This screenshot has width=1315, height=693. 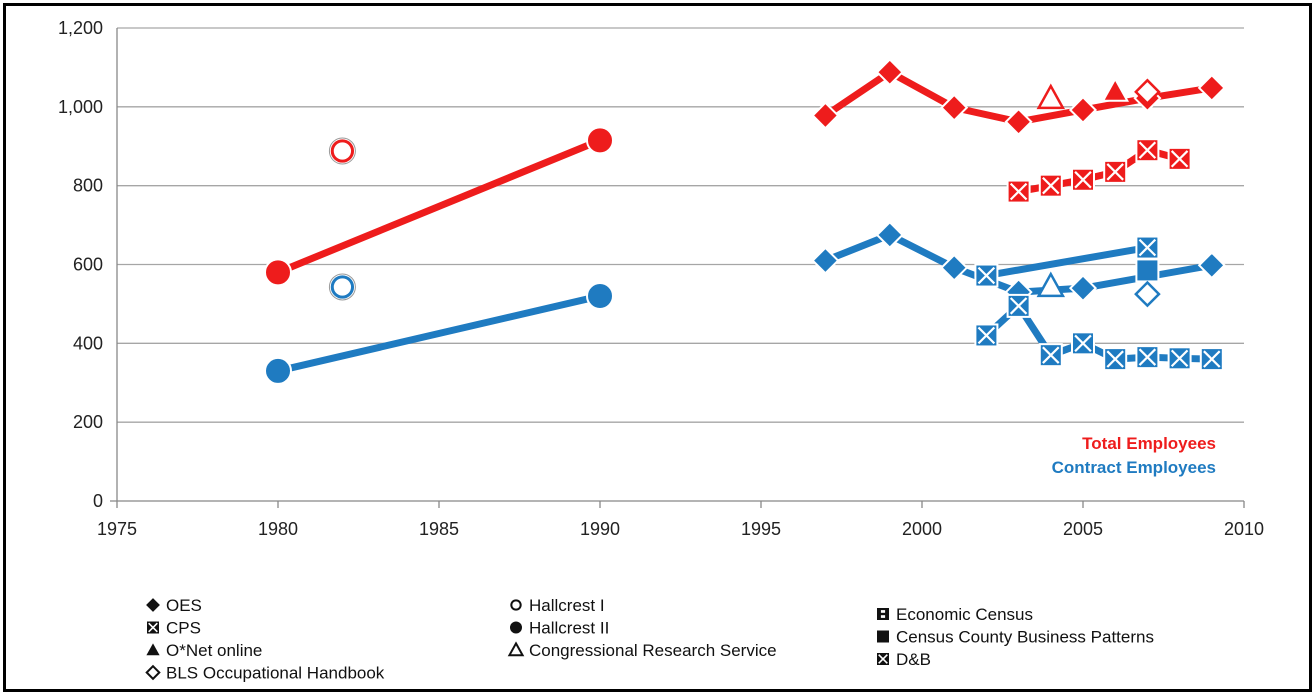 What do you see at coordinates (275, 673) in the screenshot?
I see `legend-label: BLS Occupational Handbook` at bounding box center [275, 673].